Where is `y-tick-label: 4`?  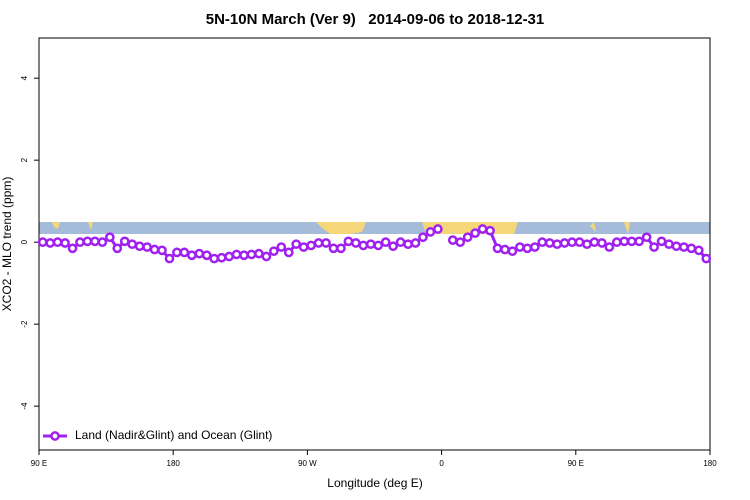 y-tick-label: 4 is located at coordinates (24, 77).